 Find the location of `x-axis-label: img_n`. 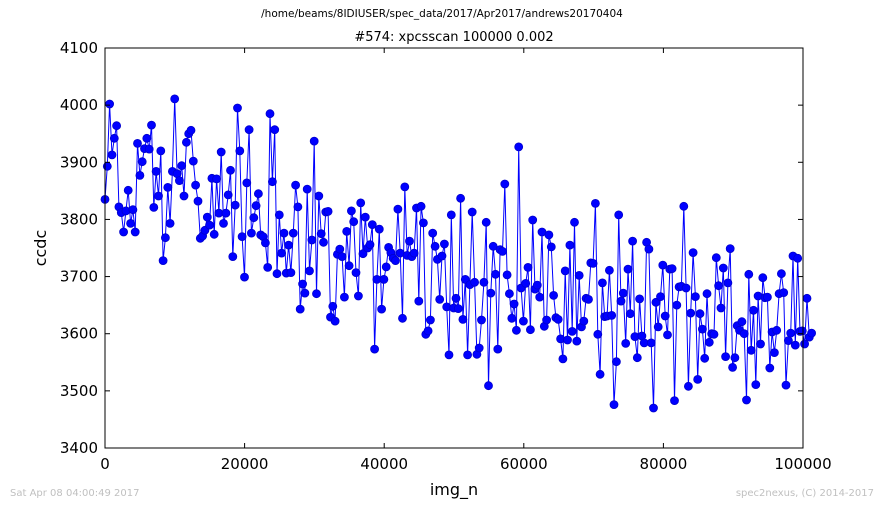

x-axis-label: img_n is located at coordinates (454, 490).